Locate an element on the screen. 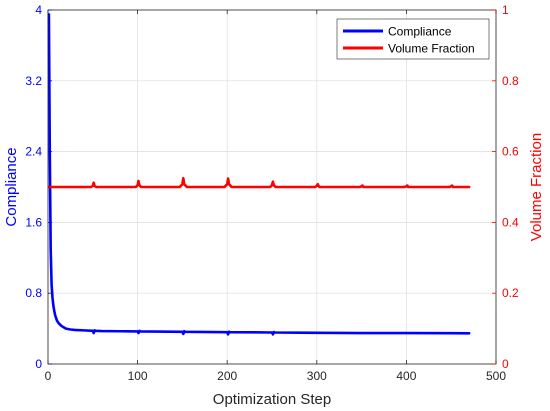  legend-label-compliance: Compliance is located at coordinates (420, 32).